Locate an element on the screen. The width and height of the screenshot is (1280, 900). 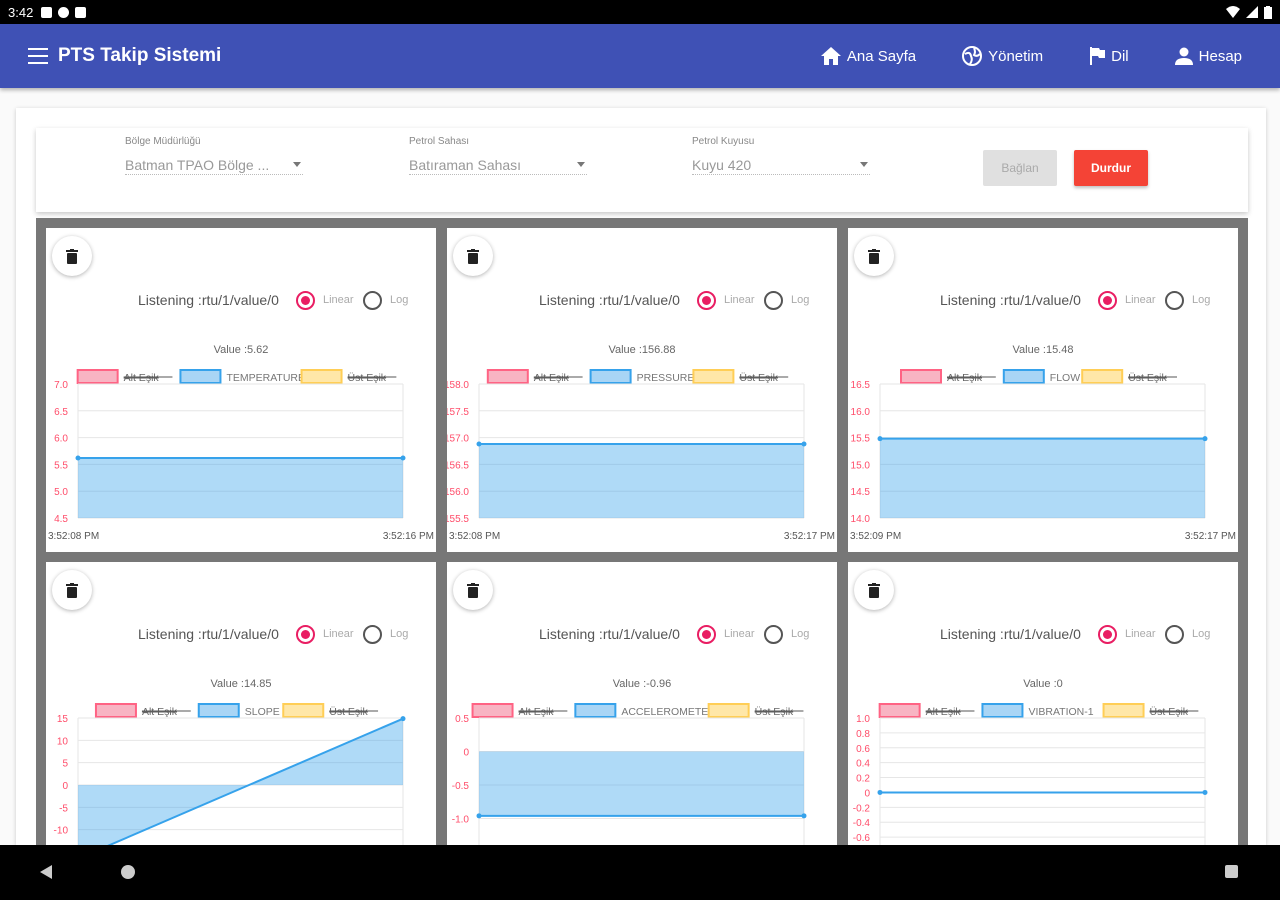
globe-icon is located at coordinates (972, 56).